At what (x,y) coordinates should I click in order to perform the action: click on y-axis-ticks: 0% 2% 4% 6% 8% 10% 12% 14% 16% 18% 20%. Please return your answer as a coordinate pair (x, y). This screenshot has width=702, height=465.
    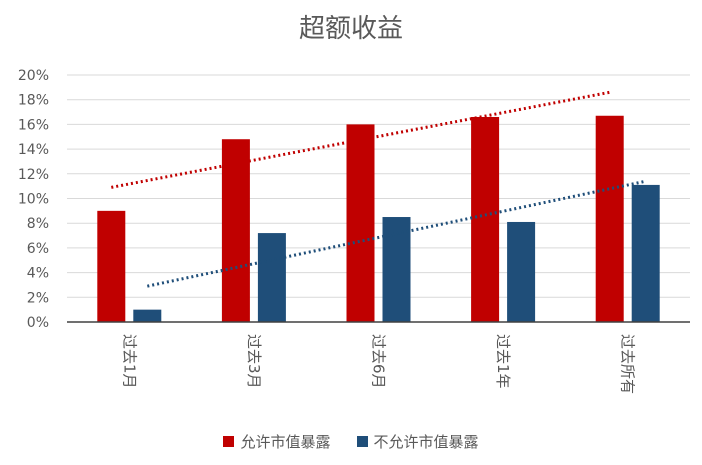
    Looking at the image, I should click on (33, 199).